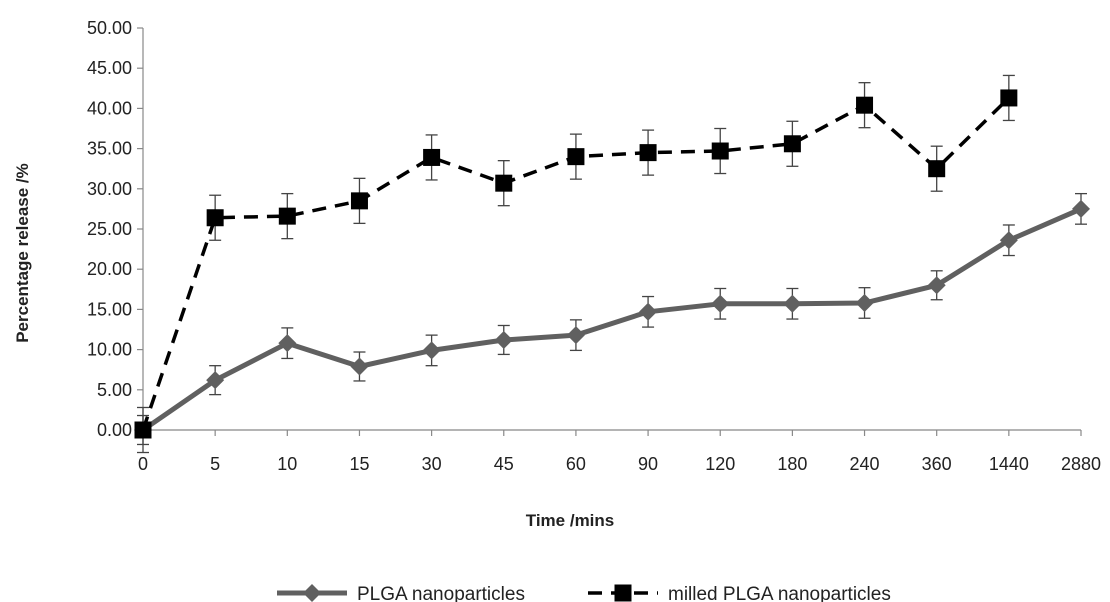 Image resolution: width=1110 pixels, height=602 pixels. What do you see at coordinates (22, 253) in the screenshot?
I see `y-axis-title: Percentage release /%` at bounding box center [22, 253].